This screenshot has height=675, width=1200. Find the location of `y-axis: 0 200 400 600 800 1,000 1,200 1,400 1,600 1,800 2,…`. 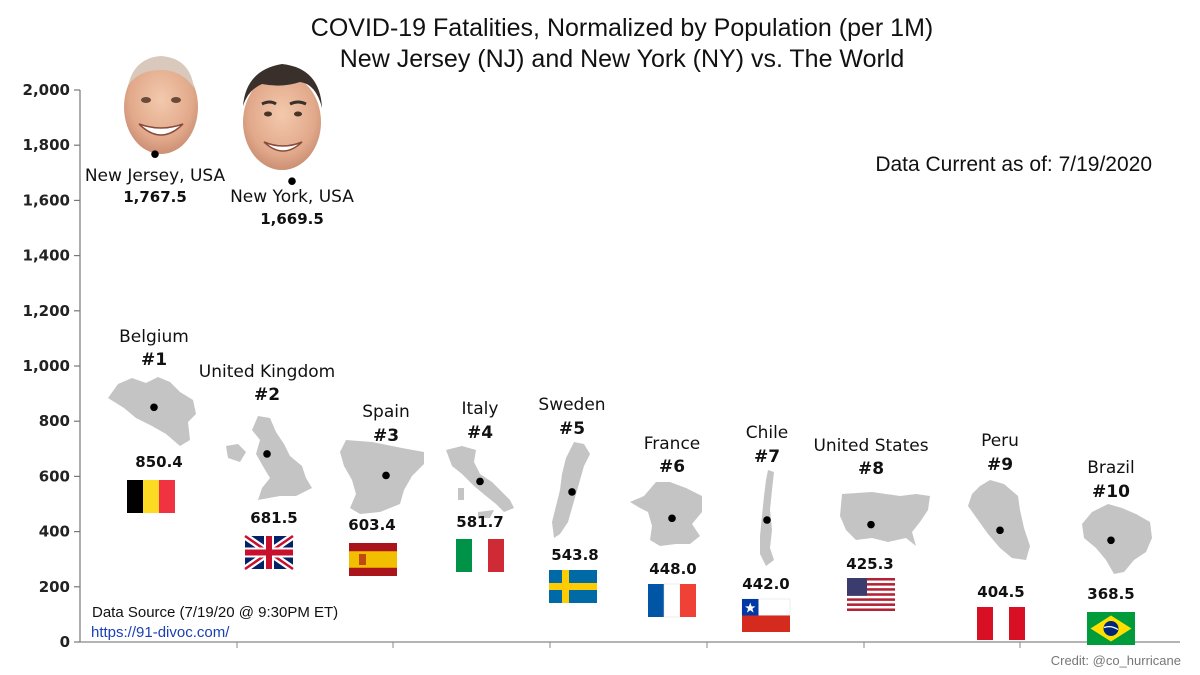

y-axis: 0 200 400 600 800 1,000 1,200 1,400 1,600 1,800 2,… is located at coordinates (52, 366).